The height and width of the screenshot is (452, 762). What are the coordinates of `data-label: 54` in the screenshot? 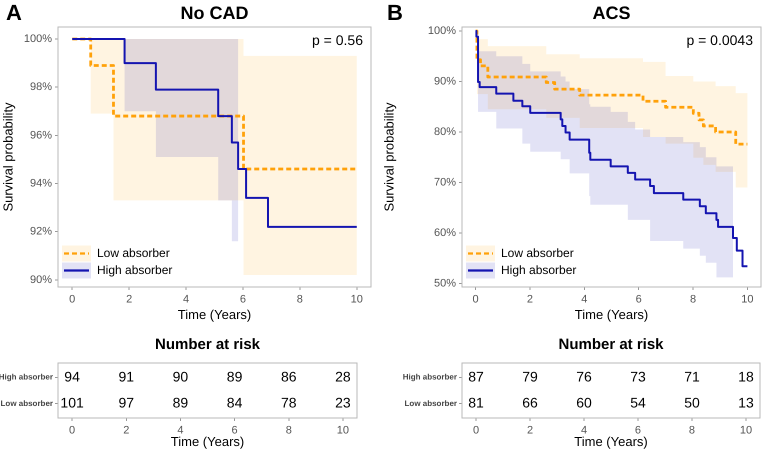 It's located at (638, 402).